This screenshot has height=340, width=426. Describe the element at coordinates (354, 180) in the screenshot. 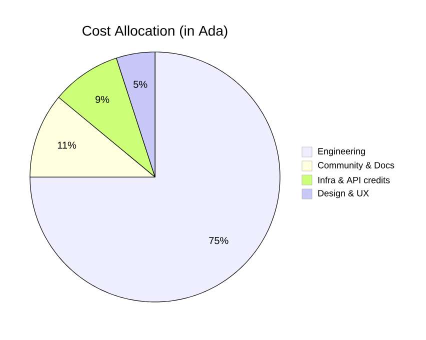

I see `legend-label: Infra & API credits` at that location.